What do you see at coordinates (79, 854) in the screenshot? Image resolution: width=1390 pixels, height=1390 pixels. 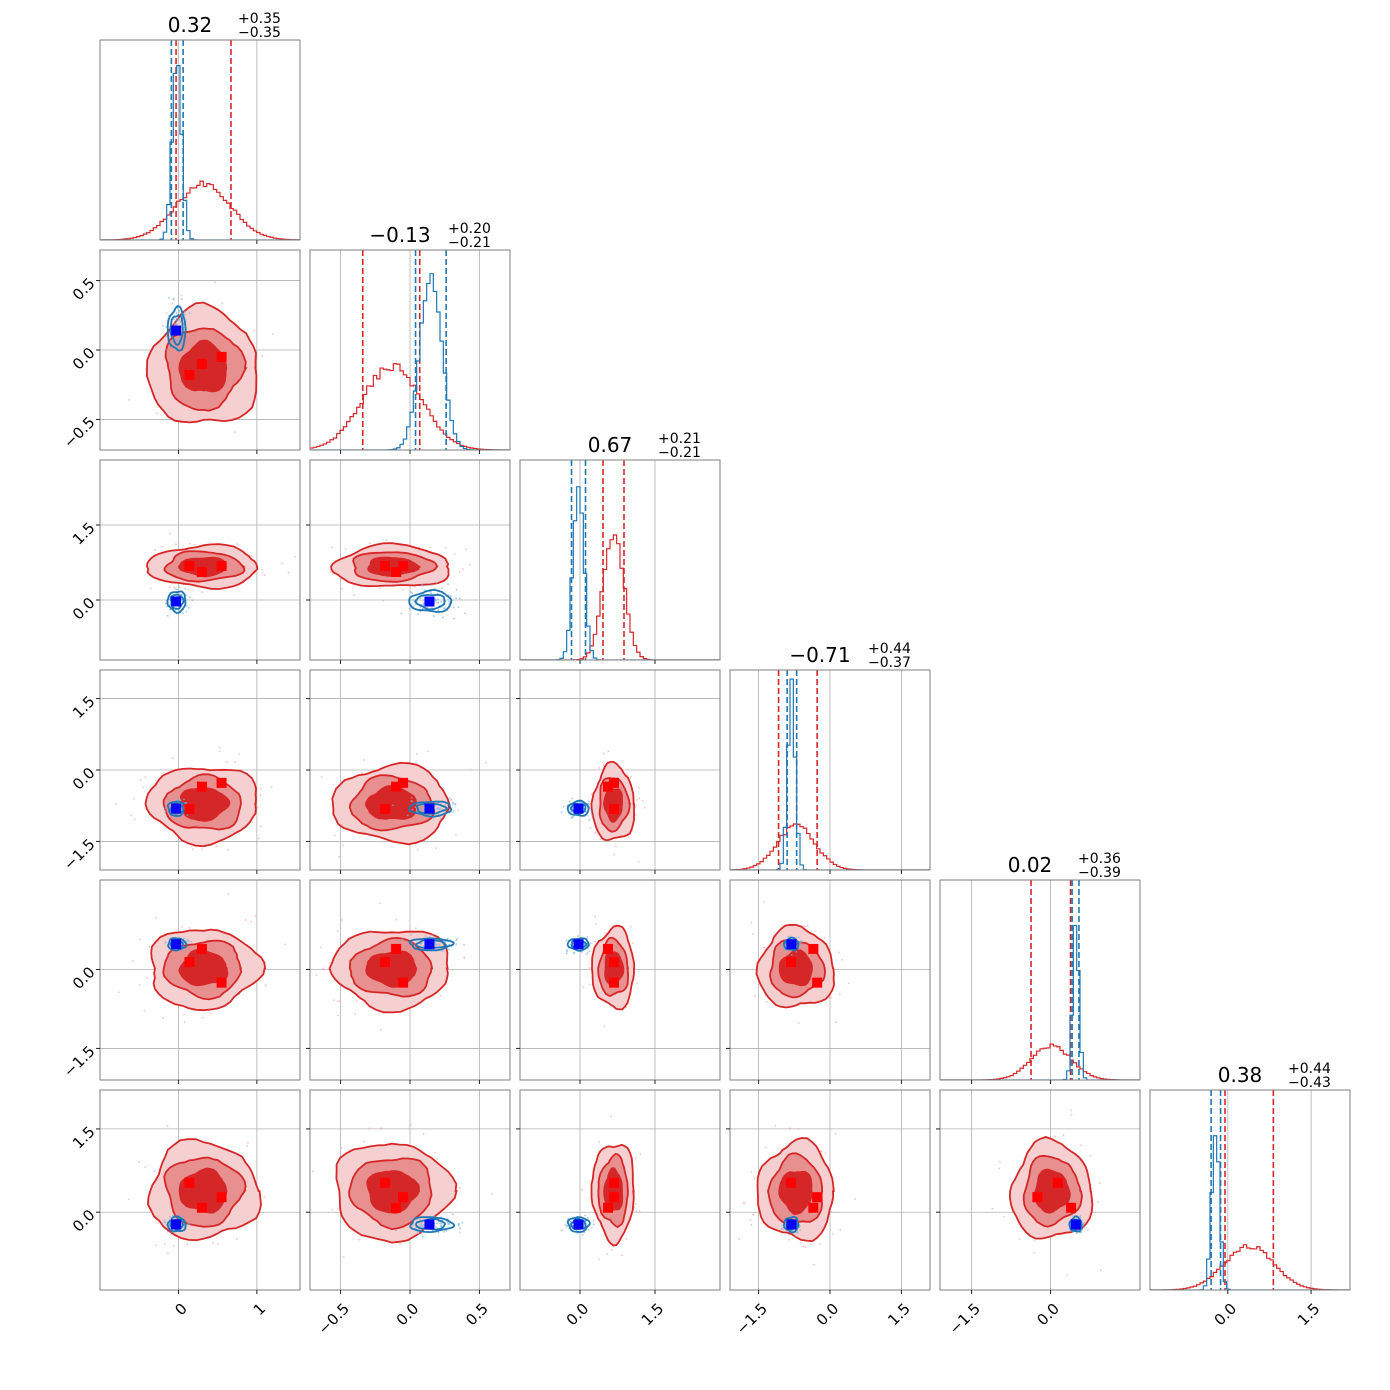 I see `y-tick-label: −1.5` at bounding box center [79, 854].